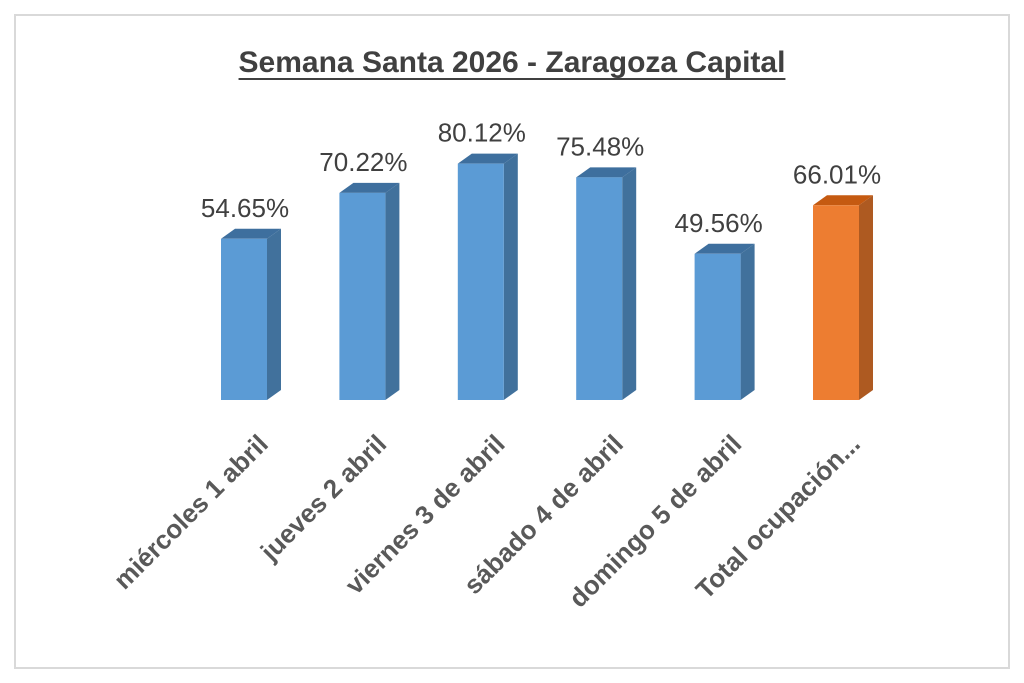 The image size is (1024, 683). What do you see at coordinates (245, 208) in the screenshot?
I see `data-label-1: 54.65%` at bounding box center [245, 208].